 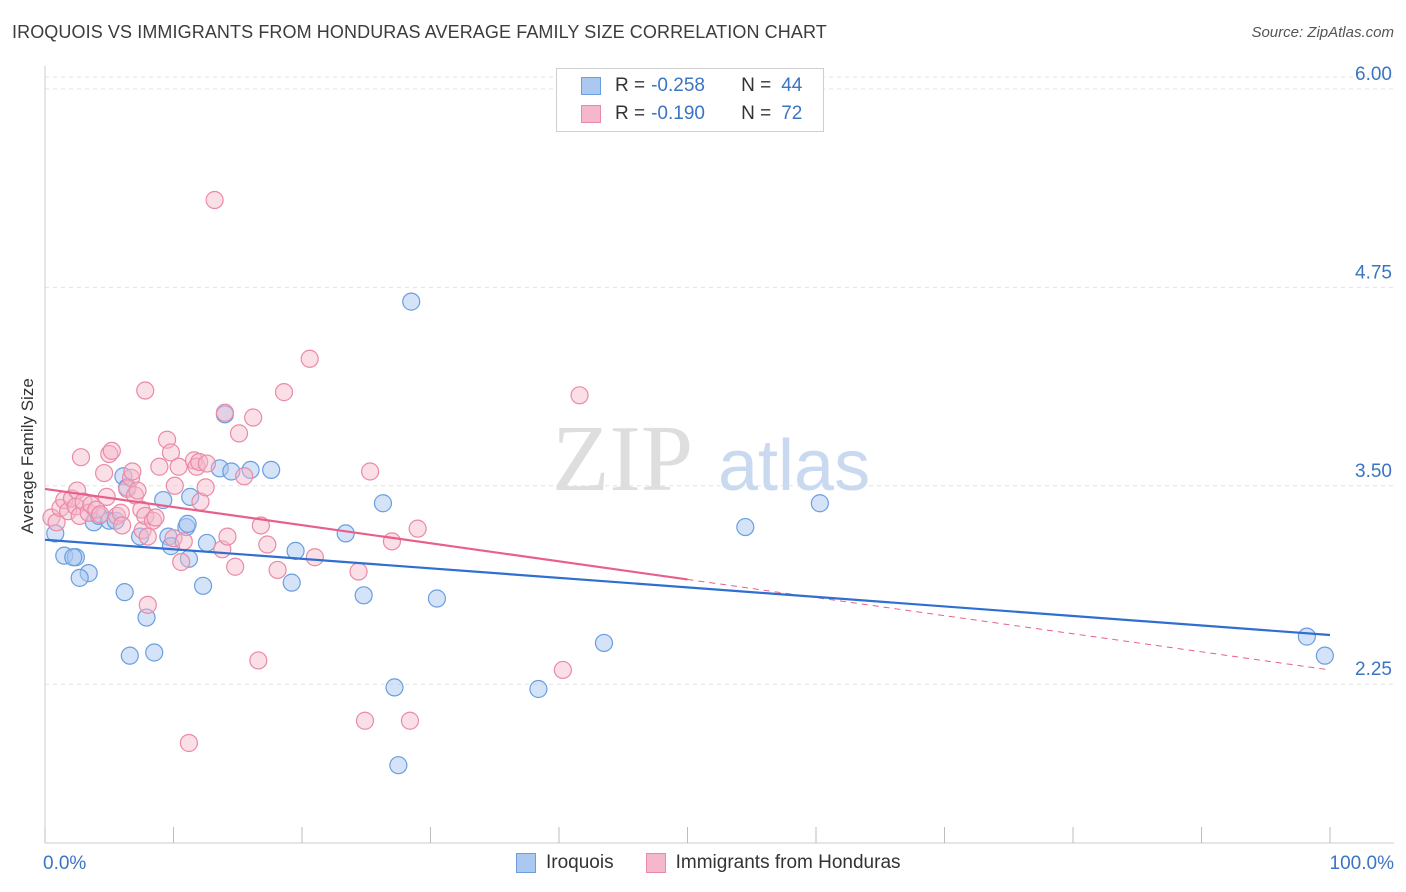 What do you see at coordinates (1373, 272) in the screenshot?
I see `y-tick-label: 4.75` at bounding box center [1373, 272].